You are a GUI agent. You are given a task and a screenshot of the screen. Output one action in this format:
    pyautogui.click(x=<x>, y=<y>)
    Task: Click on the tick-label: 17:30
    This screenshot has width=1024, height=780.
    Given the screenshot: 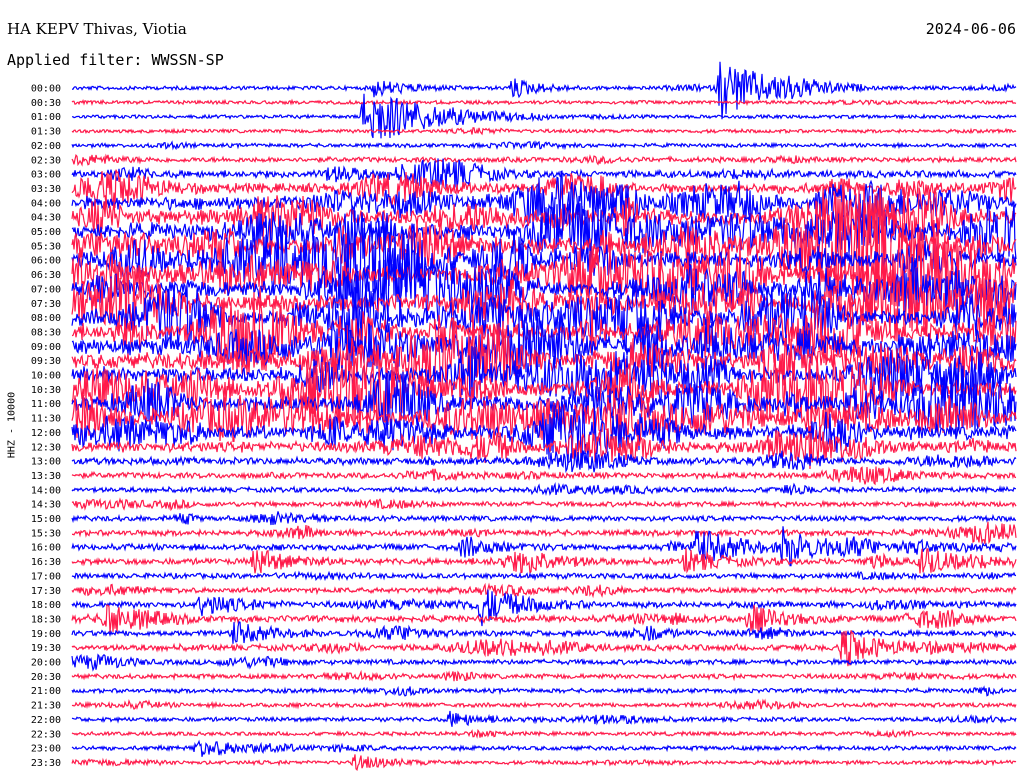 What is the action you would take?
    pyautogui.click(x=46, y=591)
    